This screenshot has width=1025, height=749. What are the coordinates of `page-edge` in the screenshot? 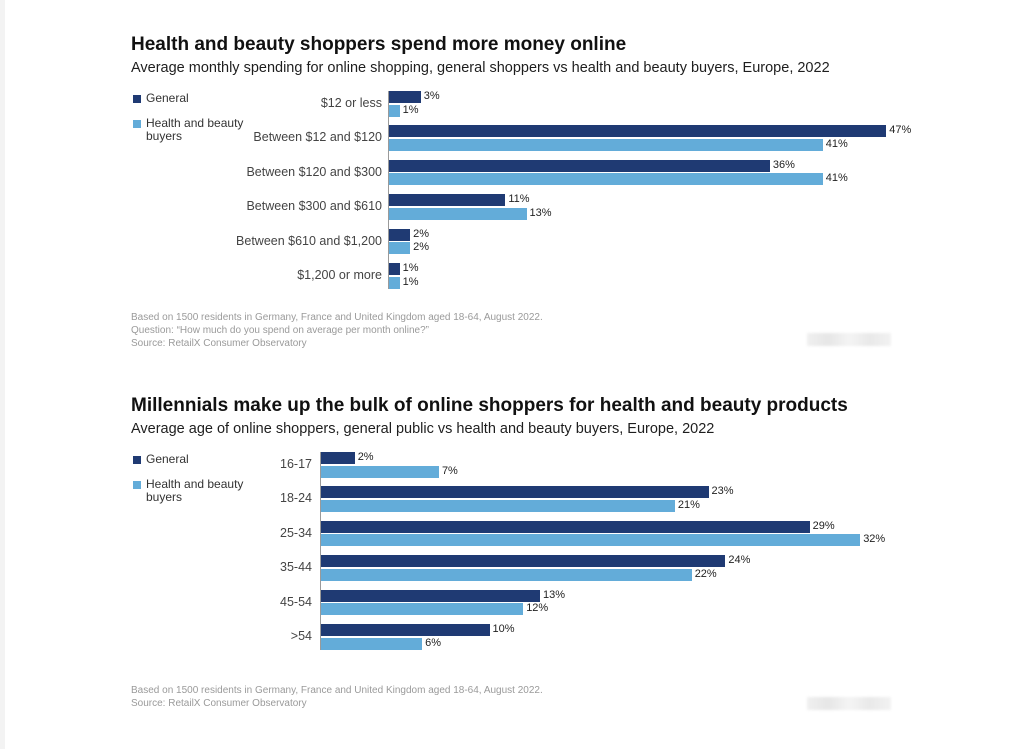 It's located at (2, 374).